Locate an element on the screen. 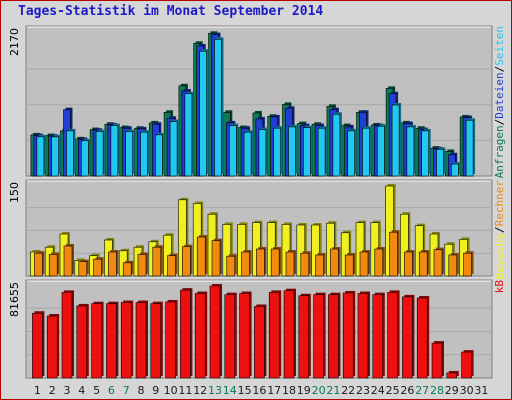 The image size is (512, 400). x-tick-label: 13 is located at coordinates (215, 390).